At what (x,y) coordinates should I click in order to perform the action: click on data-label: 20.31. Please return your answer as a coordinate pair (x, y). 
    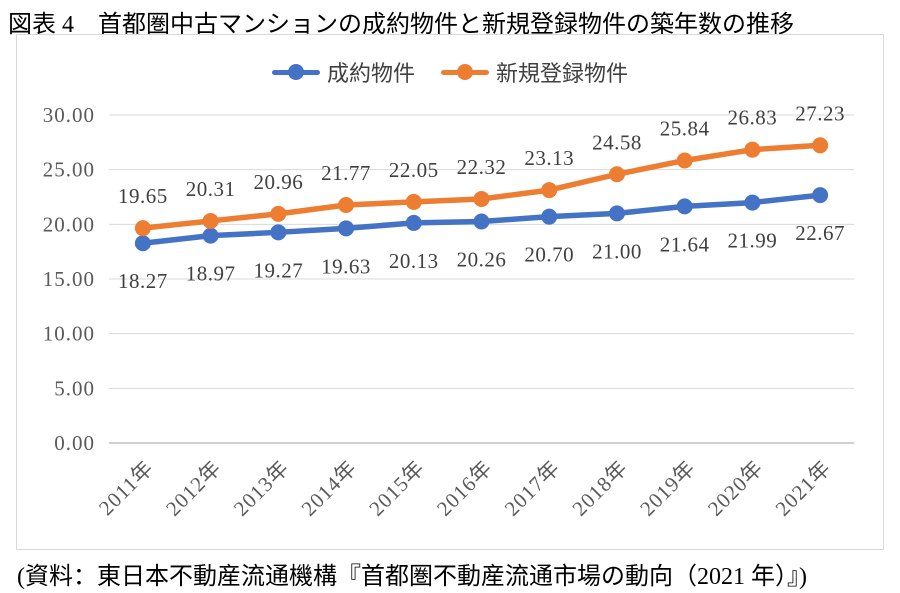
    Looking at the image, I should click on (211, 189).